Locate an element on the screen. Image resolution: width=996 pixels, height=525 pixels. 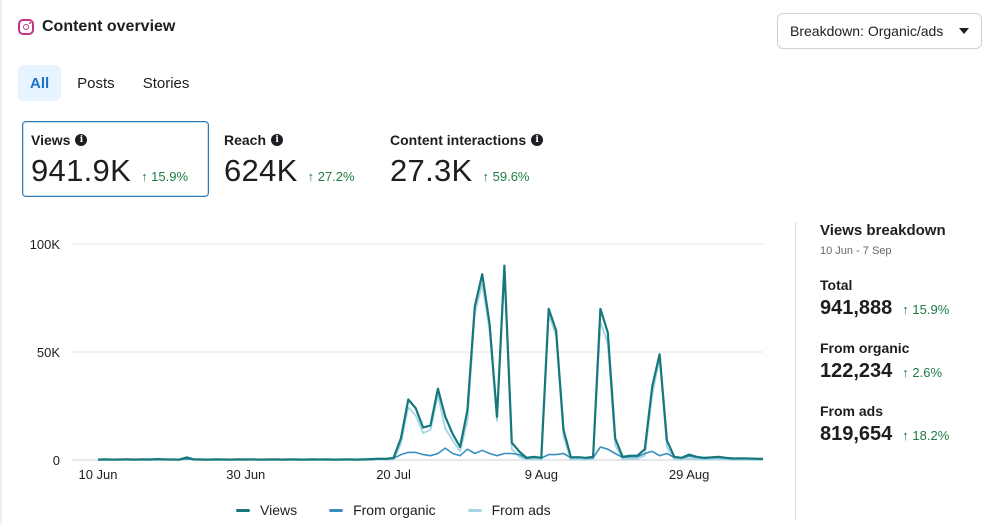
panel-divider is located at coordinates (795, 371).